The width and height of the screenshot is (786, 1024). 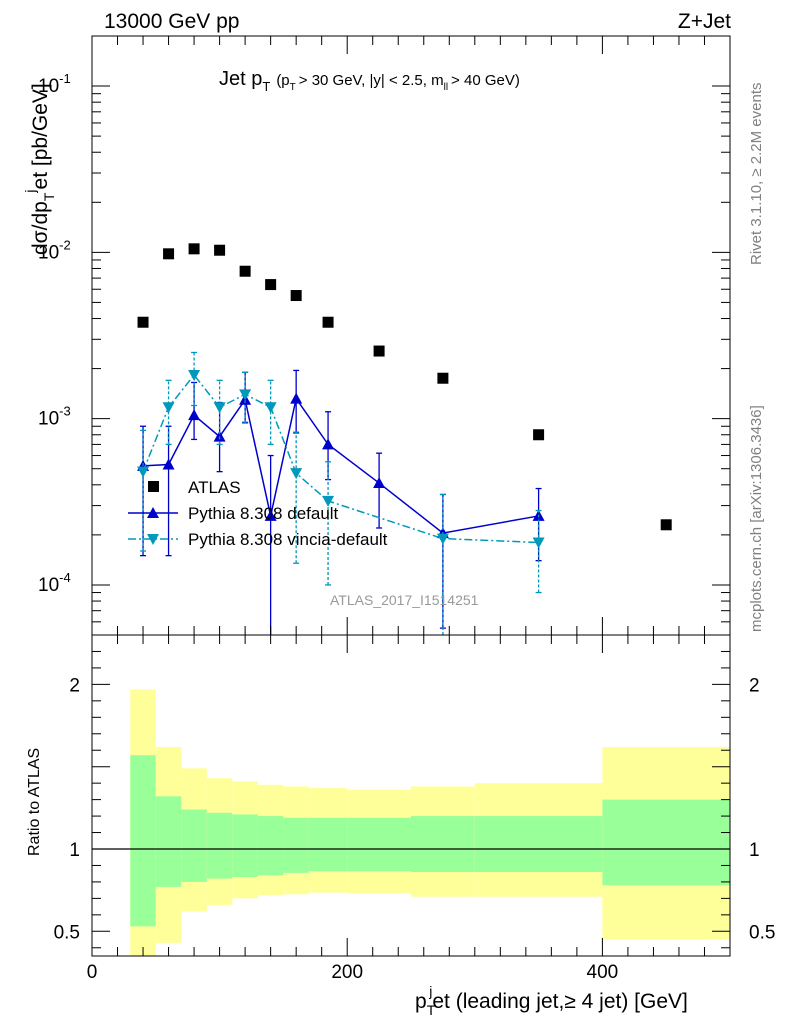 I want to click on legend-marker-vincia, so click(x=153, y=539).